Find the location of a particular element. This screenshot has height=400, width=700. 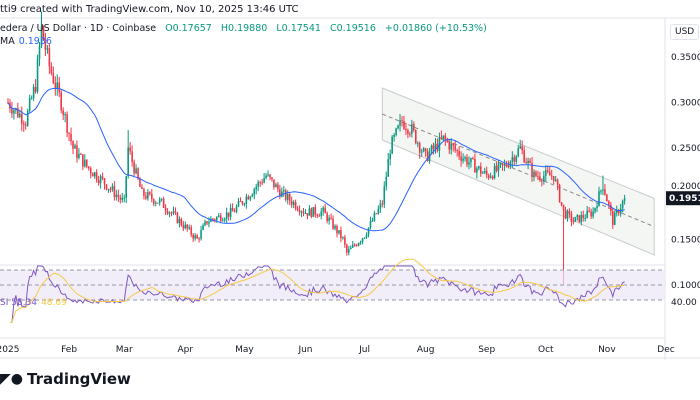

time-tick: Nov is located at coordinates (607, 350).